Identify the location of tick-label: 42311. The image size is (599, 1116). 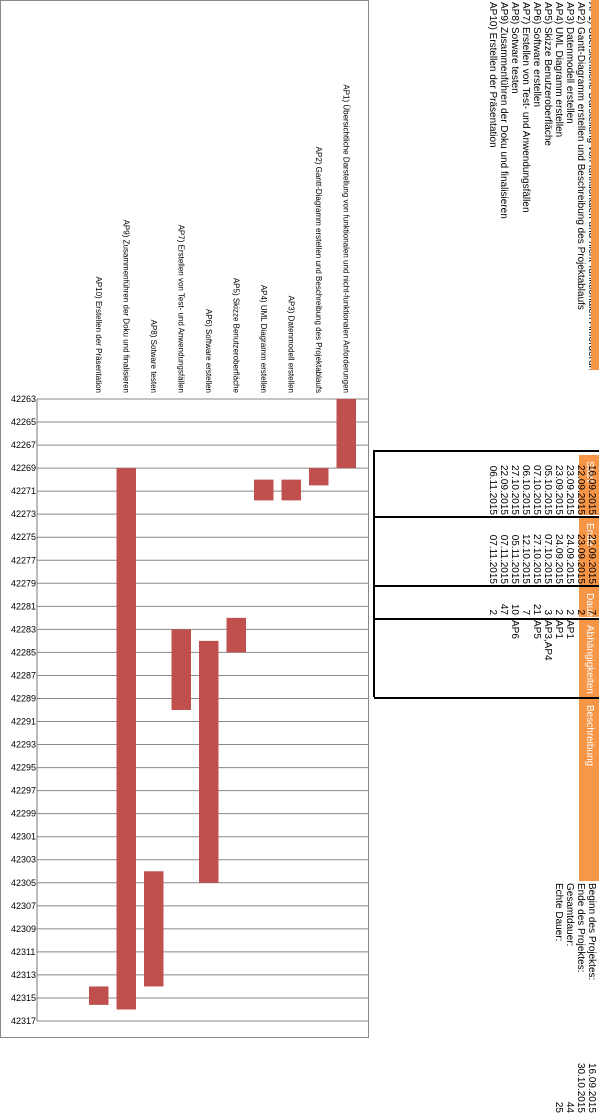
(23, 952).